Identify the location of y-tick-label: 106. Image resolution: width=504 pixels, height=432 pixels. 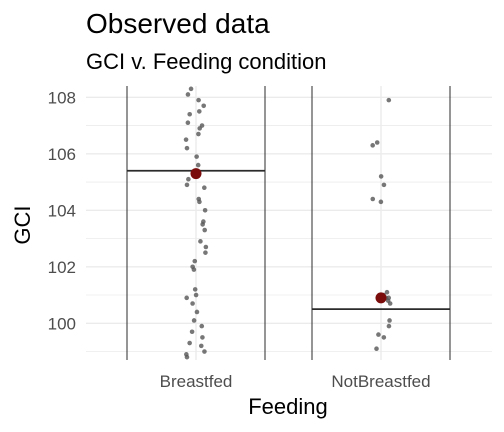
(62, 154).